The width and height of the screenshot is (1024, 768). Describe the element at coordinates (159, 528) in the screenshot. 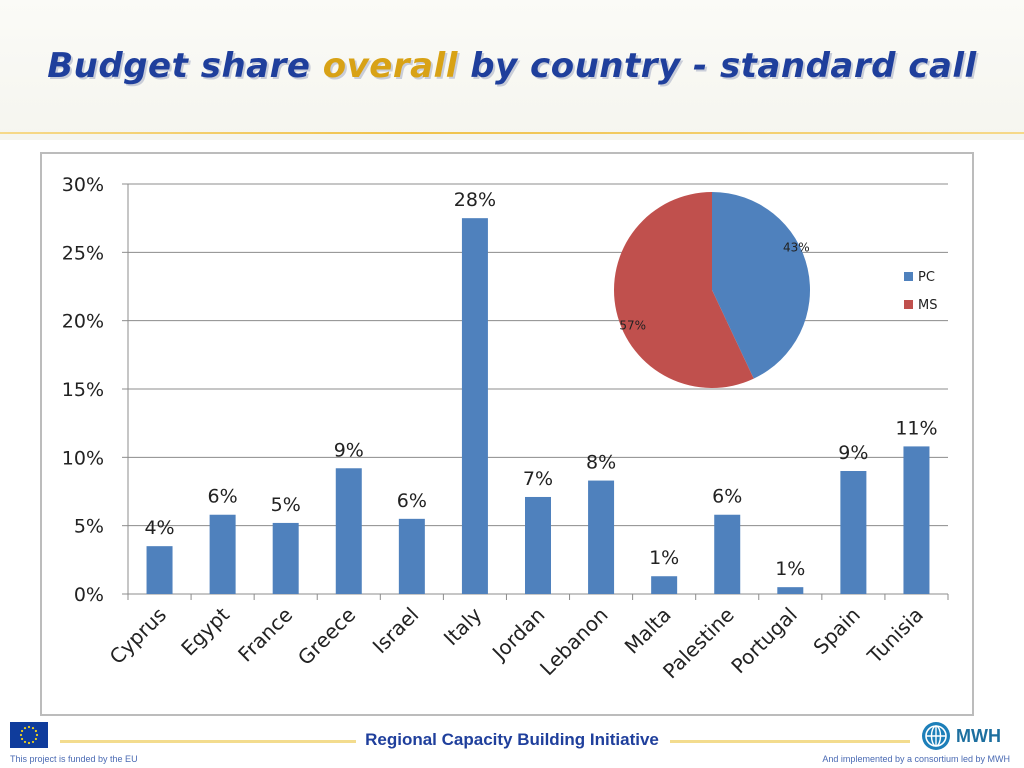

I see `data-label: 4%` at that location.